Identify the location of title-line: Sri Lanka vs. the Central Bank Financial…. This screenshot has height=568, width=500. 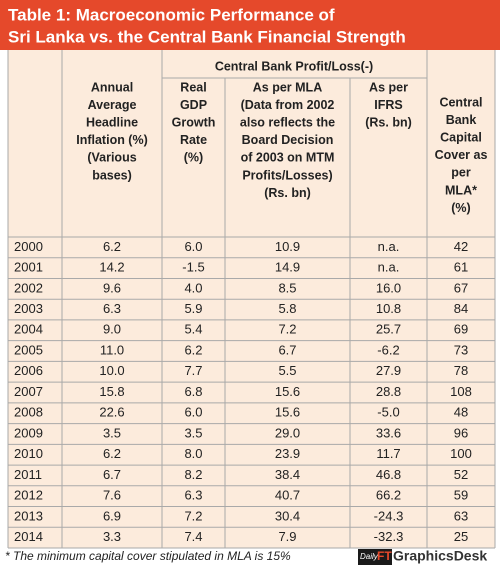
(207, 36).